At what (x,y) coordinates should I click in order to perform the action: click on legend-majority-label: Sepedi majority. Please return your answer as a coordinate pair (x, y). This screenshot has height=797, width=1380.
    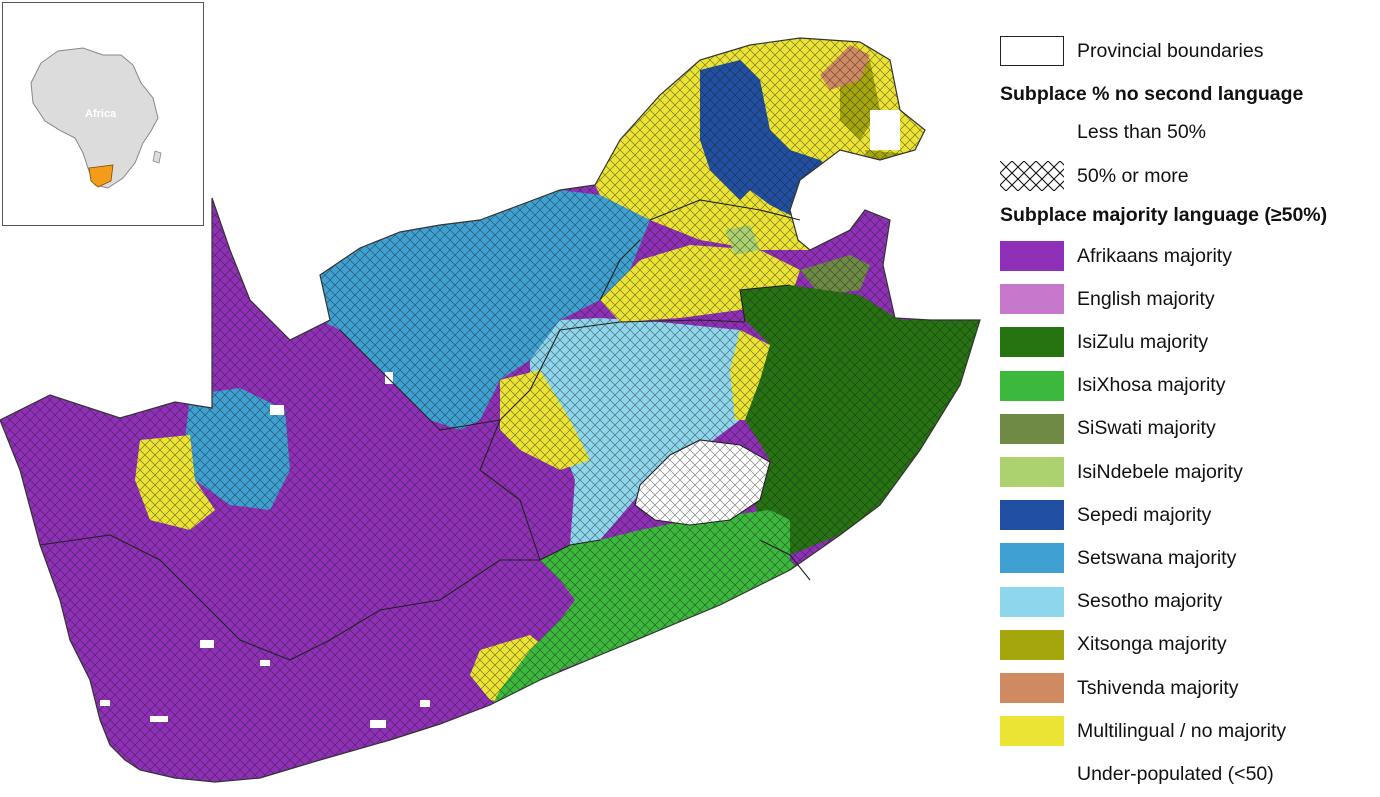
    Looking at the image, I should click on (1144, 514).